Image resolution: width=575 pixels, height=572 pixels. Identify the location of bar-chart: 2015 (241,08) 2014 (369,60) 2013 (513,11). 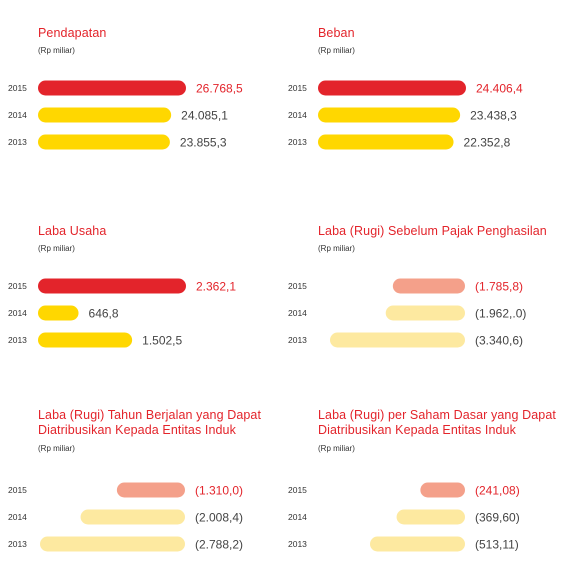
(404, 517).